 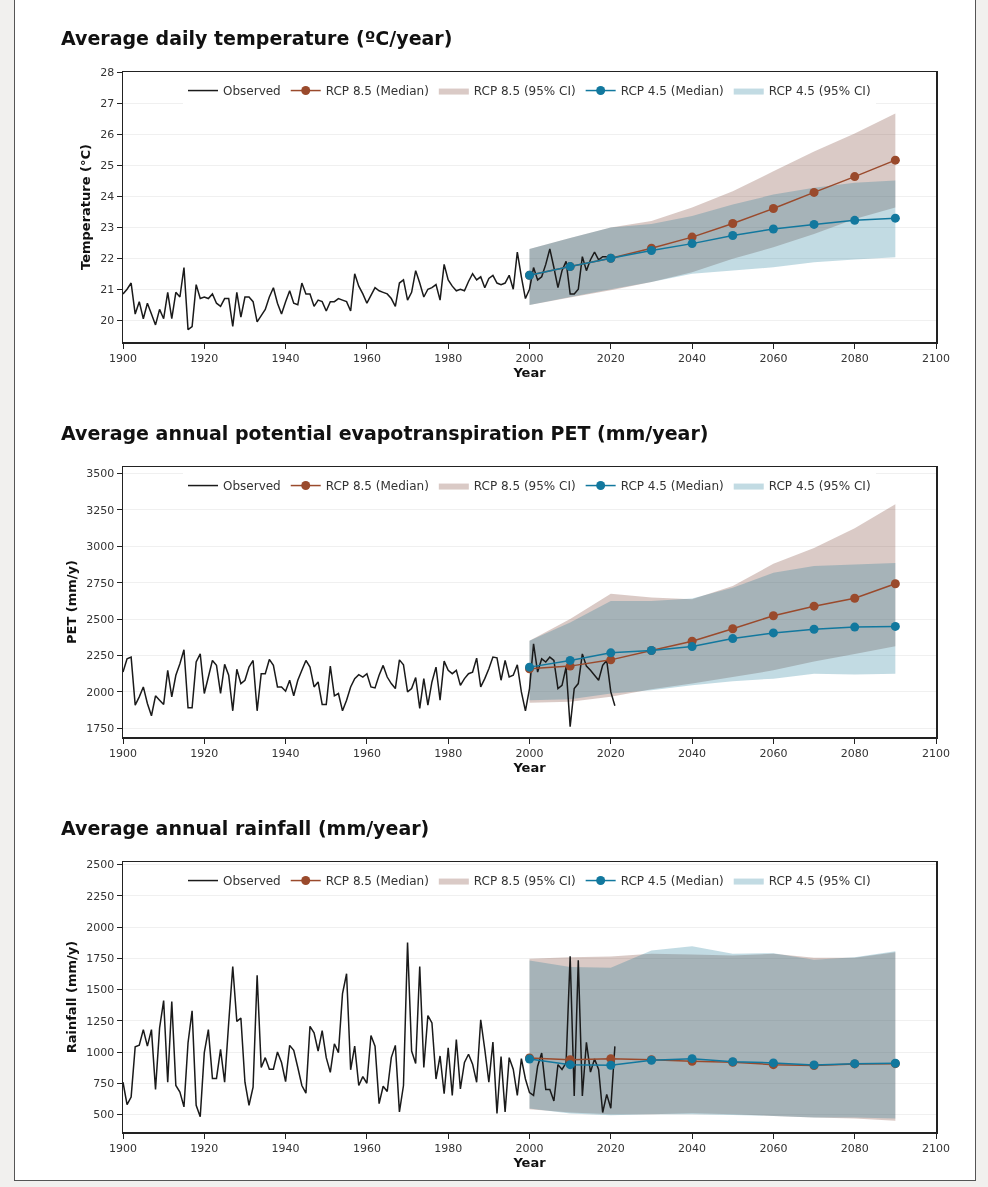 I want to click on y-tick-label: 3500, so click(x=100, y=474).